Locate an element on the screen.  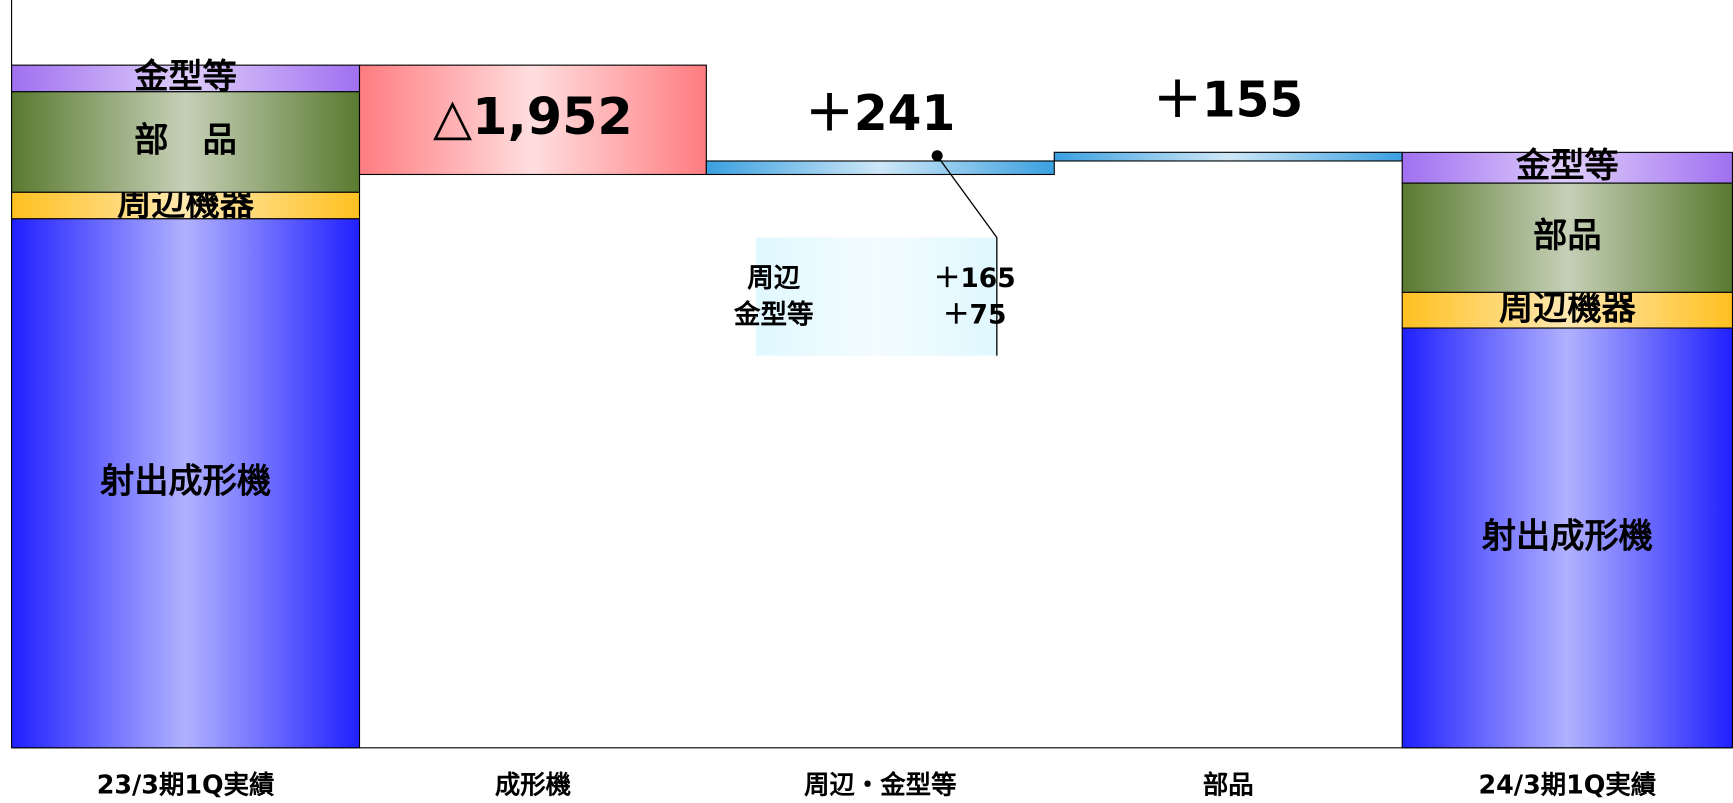
x-tick-label: 成形機 is located at coordinates (533, 784).